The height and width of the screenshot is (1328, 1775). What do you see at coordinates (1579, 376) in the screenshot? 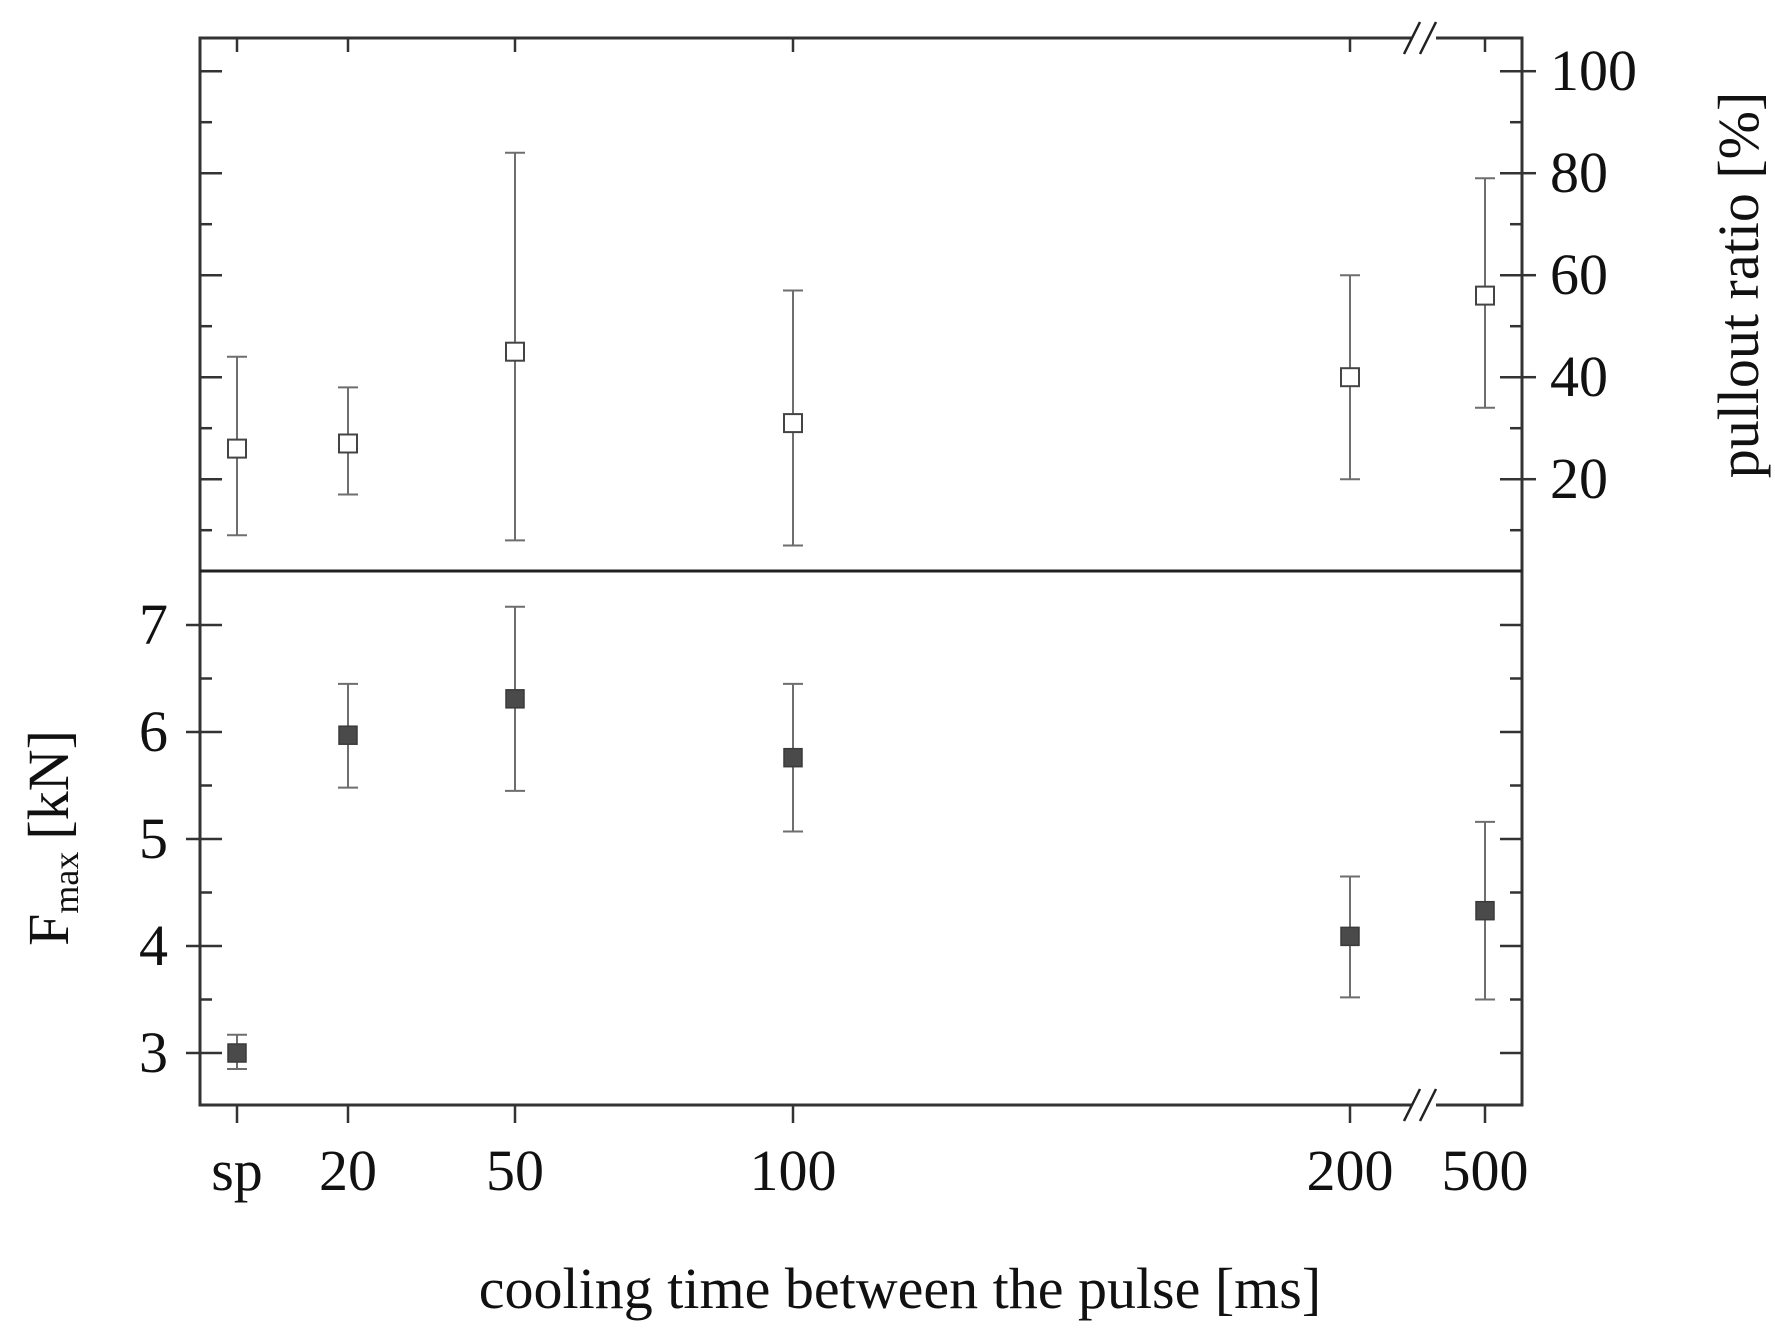
I see `top-y-tick-label: 40` at bounding box center [1579, 376].